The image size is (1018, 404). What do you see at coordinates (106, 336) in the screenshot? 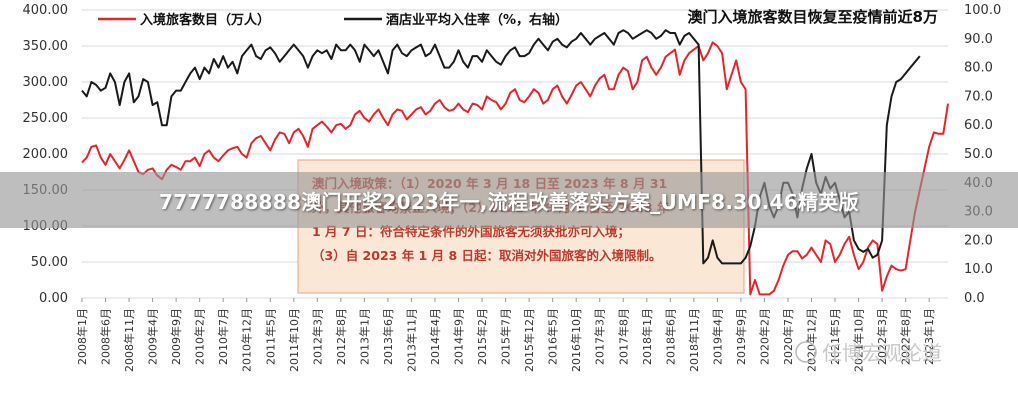
I see `x-tick-label: 2008年6月` at bounding box center [106, 336].